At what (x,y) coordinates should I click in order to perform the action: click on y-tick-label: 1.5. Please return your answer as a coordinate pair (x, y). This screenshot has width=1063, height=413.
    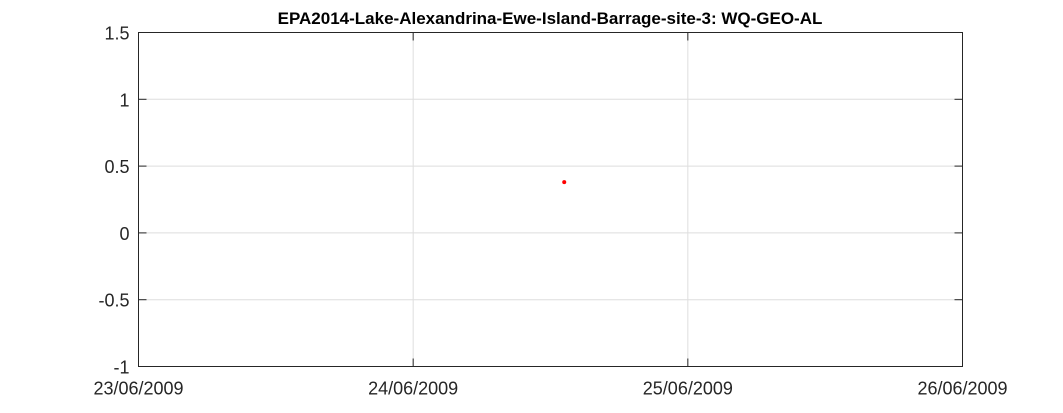
    Looking at the image, I should click on (116, 34).